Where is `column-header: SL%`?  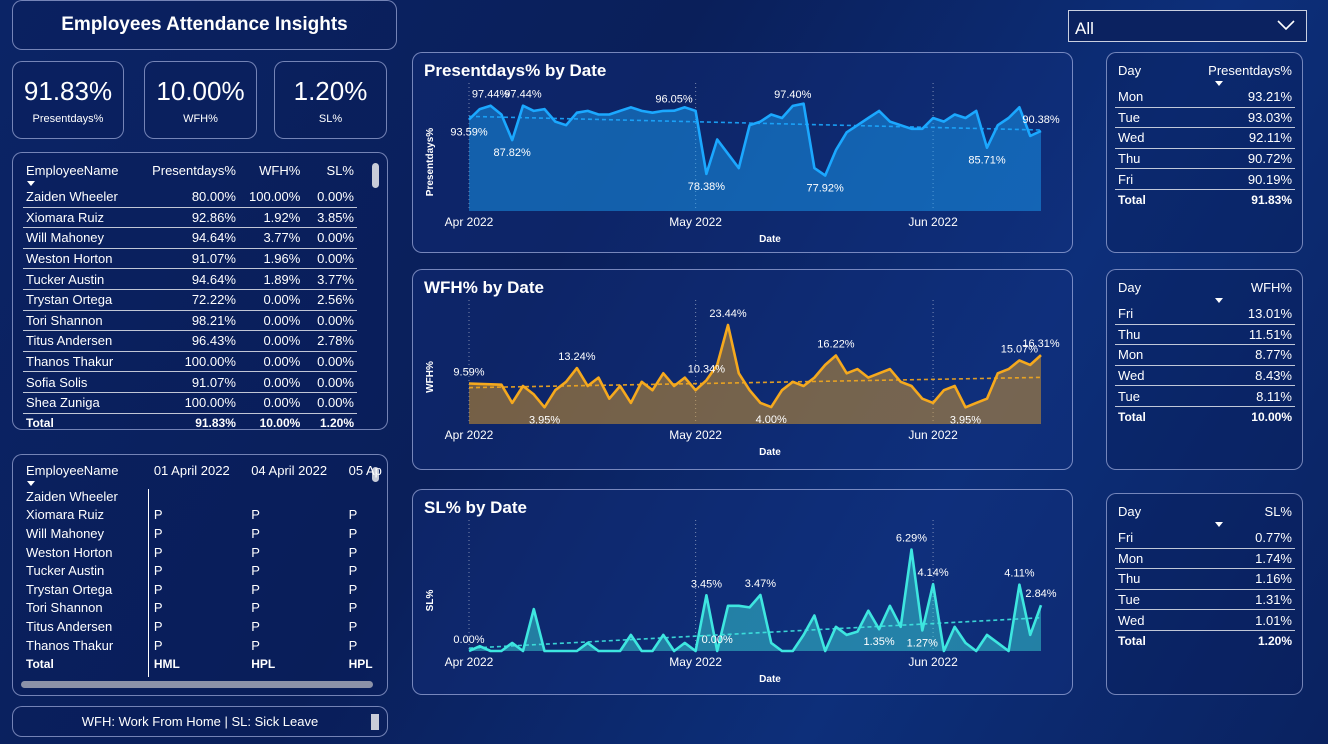
column-header: SL% is located at coordinates (340, 170).